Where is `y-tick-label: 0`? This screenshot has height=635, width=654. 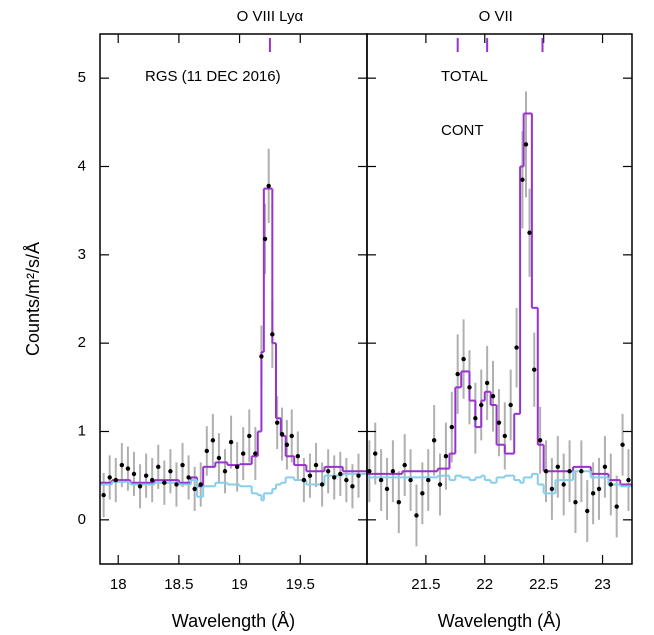 y-tick-label: 0 is located at coordinates (82, 519).